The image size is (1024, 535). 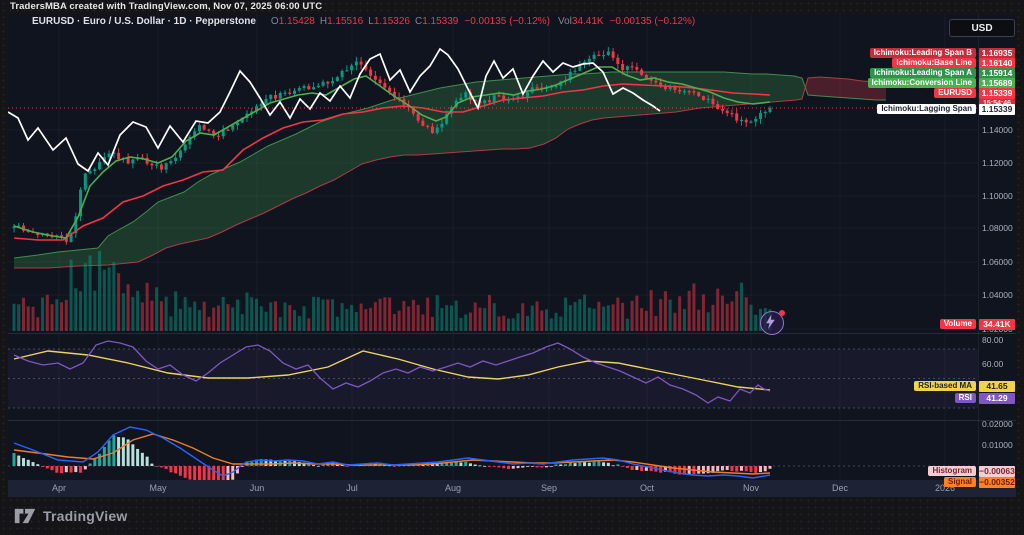 What do you see at coordinates (945, 386) in the screenshot?
I see `label-rsi-based-ma: RSI-based MA` at bounding box center [945, 386].